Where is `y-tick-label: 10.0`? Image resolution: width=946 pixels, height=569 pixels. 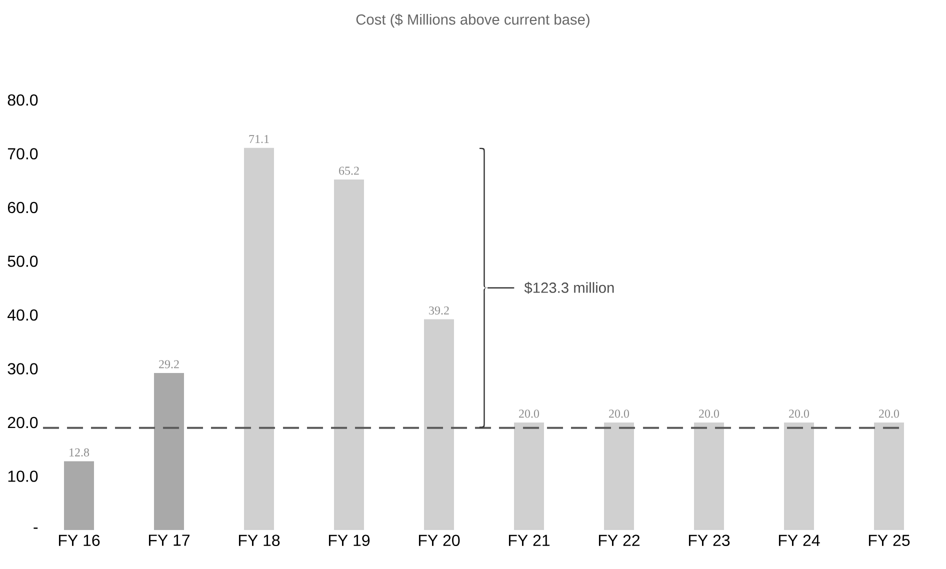 y-tick-label: 10.0 is located at coordinates (23, 476).